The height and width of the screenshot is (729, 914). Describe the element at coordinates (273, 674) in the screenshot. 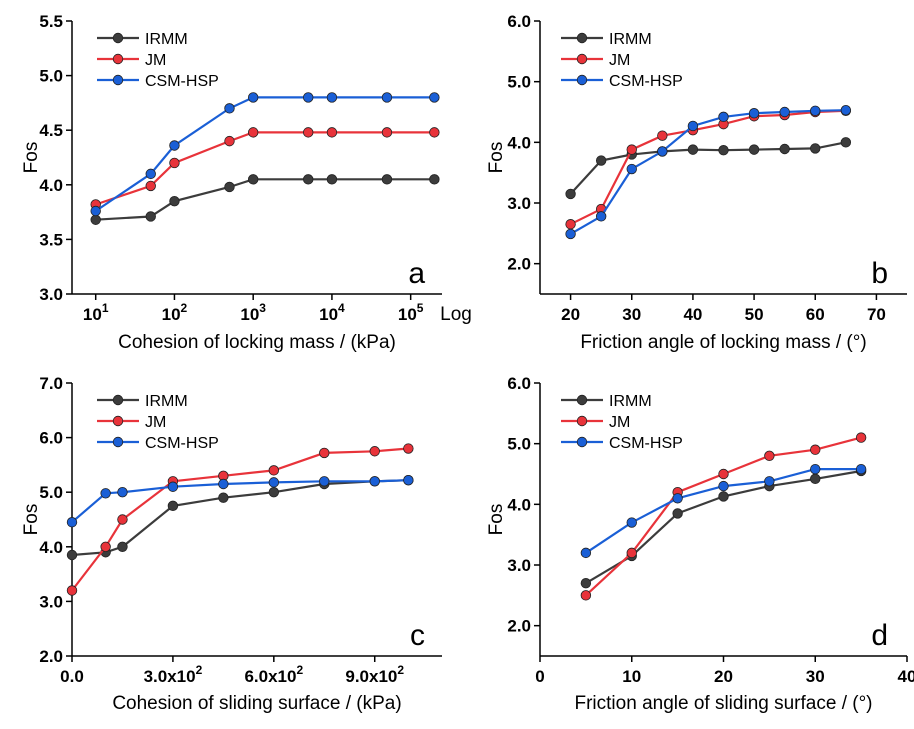

I see `x-tick-label: 6.0x10²` at that location.